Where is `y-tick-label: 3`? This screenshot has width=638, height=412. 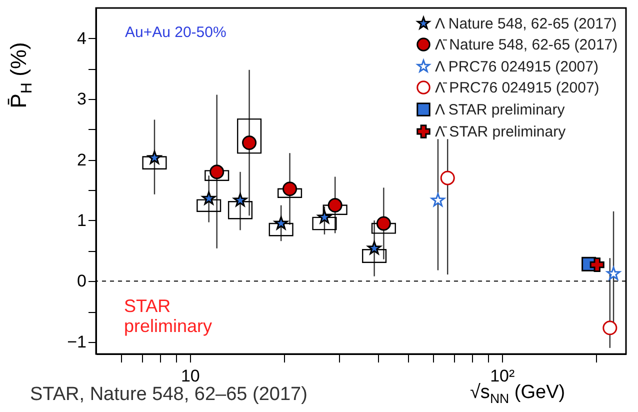
y-tick-label: 3 is located at coordinates (81, 99).